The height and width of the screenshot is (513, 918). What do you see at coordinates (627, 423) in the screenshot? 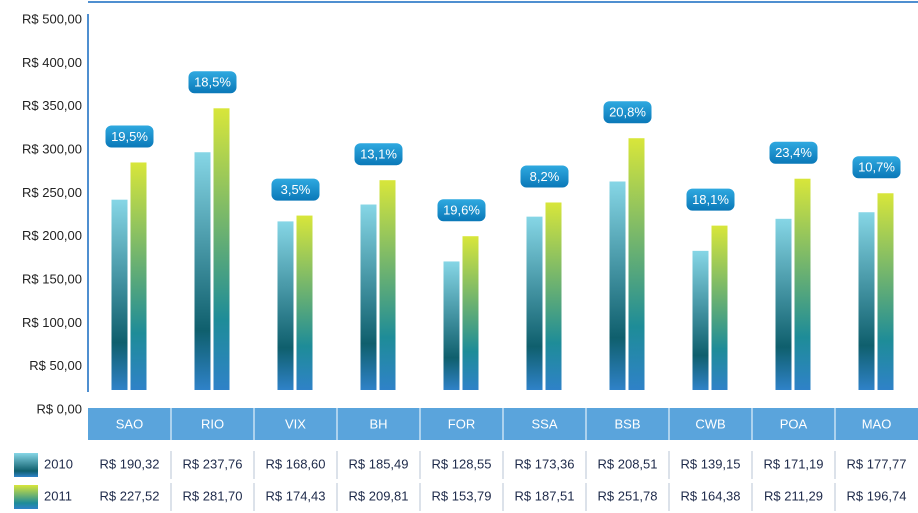
I see `category-label: BSB` at bounding box center [627, 423].